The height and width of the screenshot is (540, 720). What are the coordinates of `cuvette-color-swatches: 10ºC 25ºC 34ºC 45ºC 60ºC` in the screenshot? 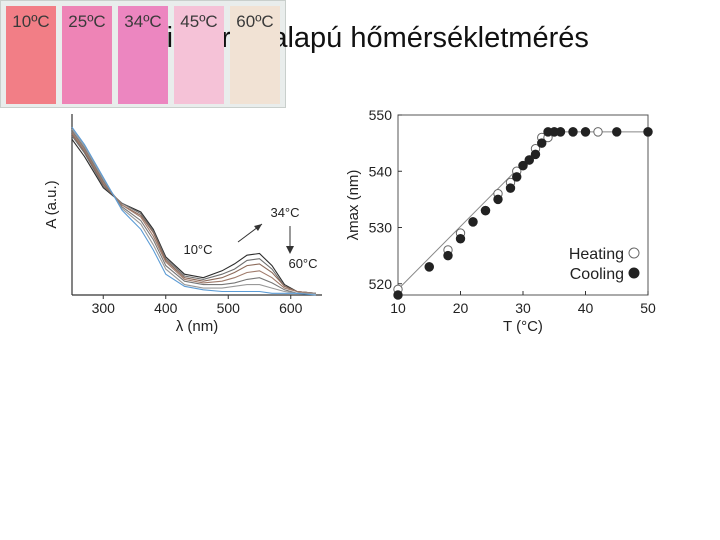 It's located at (143, 54).